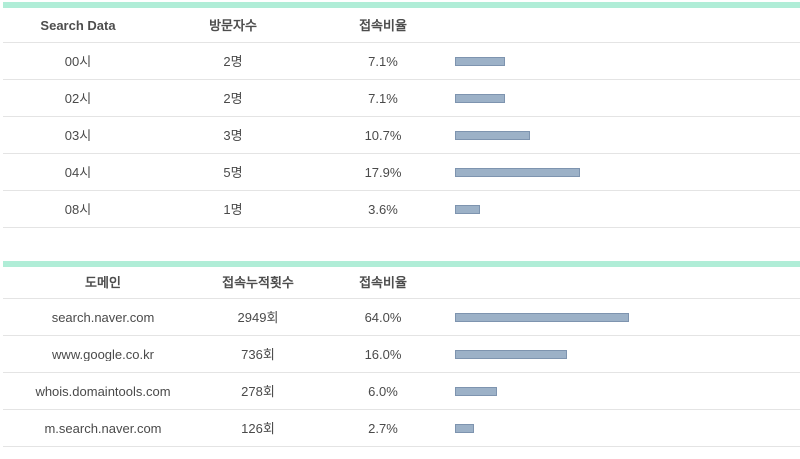  What do you see at coordinates (401, 98) in the screenshot?
I see `table-row: 02시 2명 7.1%` at bounding box center [401, 98].